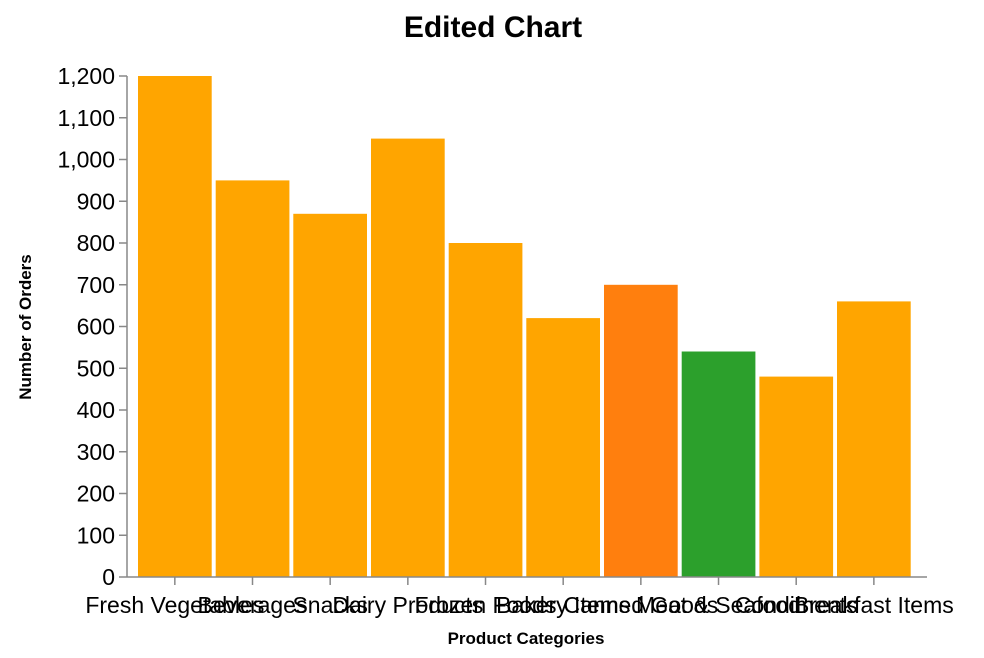 The image size is (984, 658). What do you see at coordinates (408, 357) in the screenshot?
I see `bar-dairy-products` at bounding box center [408, 357].